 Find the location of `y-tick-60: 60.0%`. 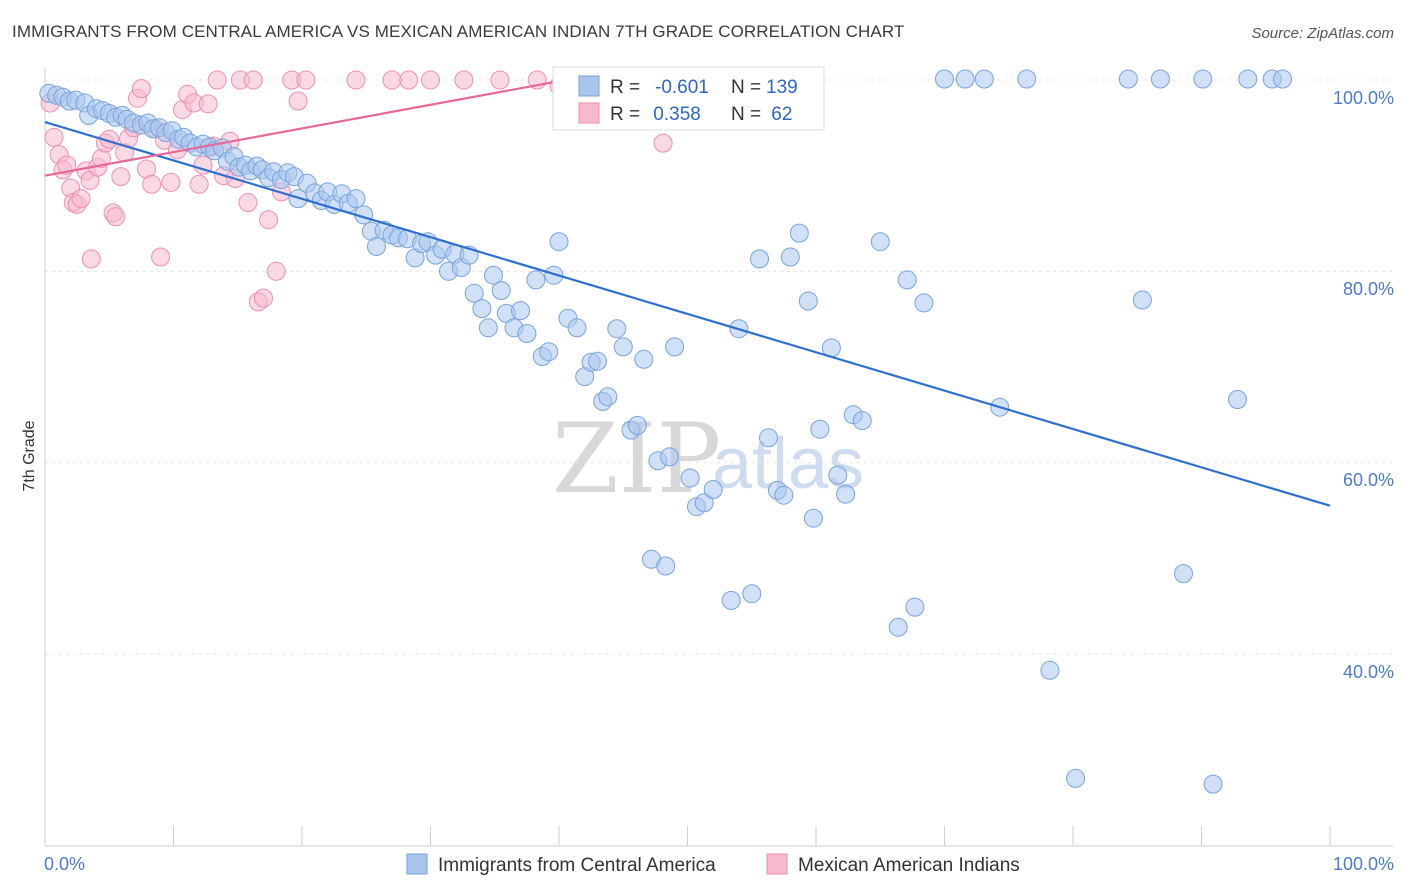

y-tick-60: 60.0% is located at coordinates (1368, 480).